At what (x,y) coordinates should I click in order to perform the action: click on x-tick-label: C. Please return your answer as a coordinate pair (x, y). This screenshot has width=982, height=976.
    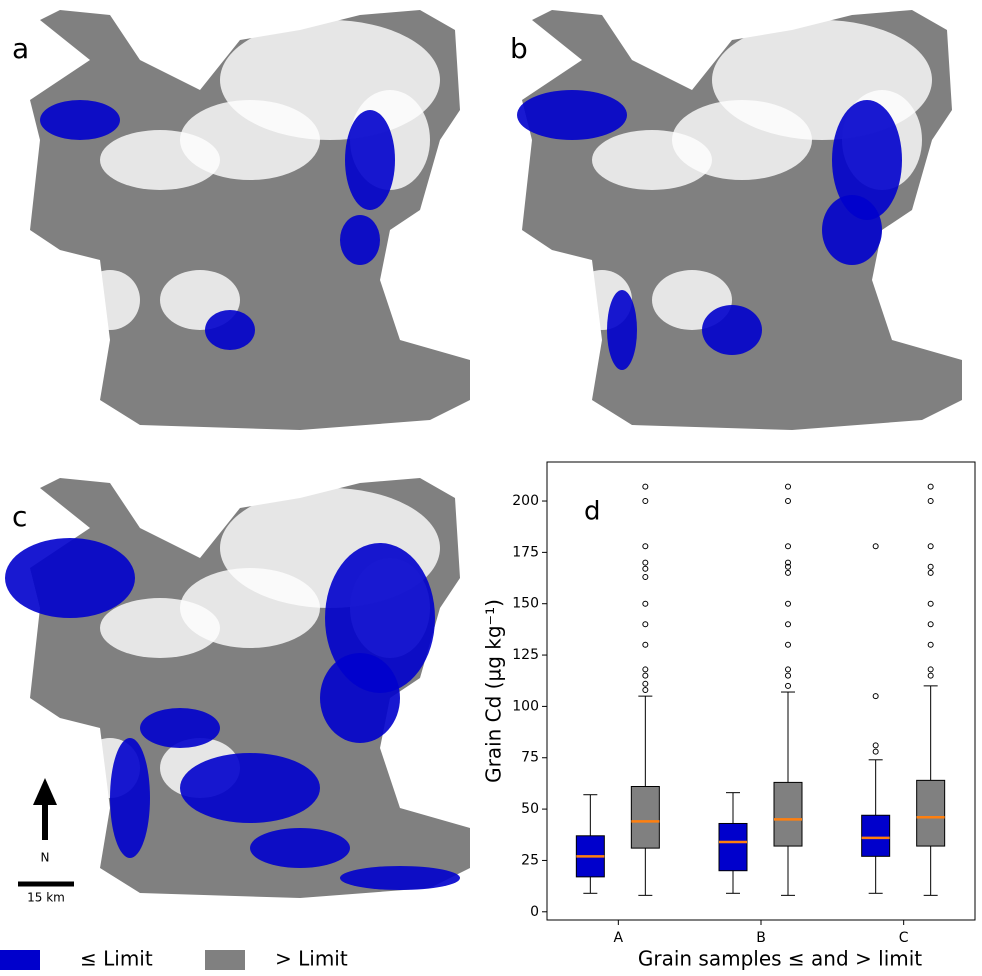
    Looking at the image, I should click on (904, 938).